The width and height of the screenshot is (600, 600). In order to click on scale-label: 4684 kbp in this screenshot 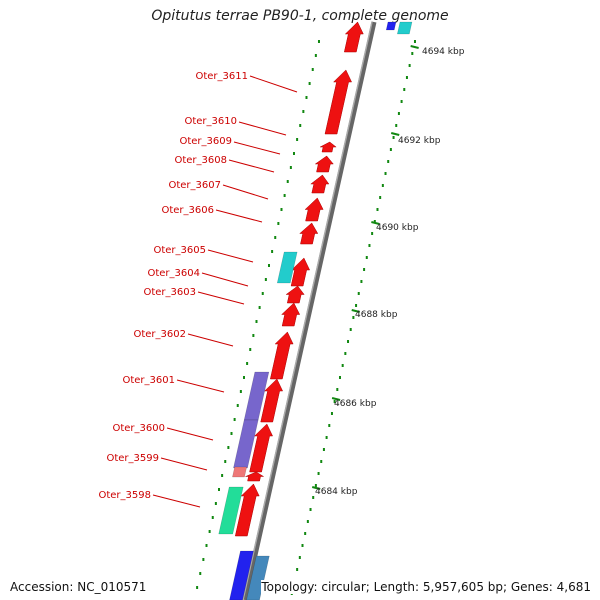, I will do `click(336, 492)`.